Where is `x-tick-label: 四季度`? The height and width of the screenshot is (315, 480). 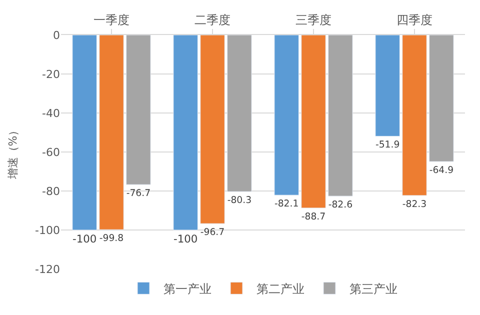
x-tick-label: 四季度 is located at coordinates (414, 20).